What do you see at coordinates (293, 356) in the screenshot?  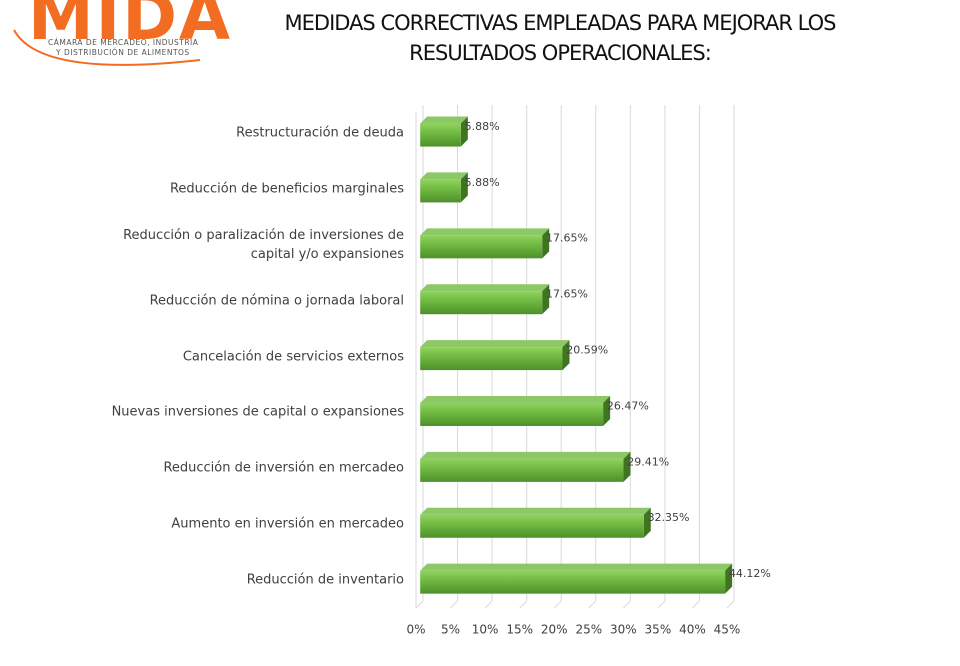 I see `y-tick-label: Cancelación de servicios externos` at bounding box center [293, 356].